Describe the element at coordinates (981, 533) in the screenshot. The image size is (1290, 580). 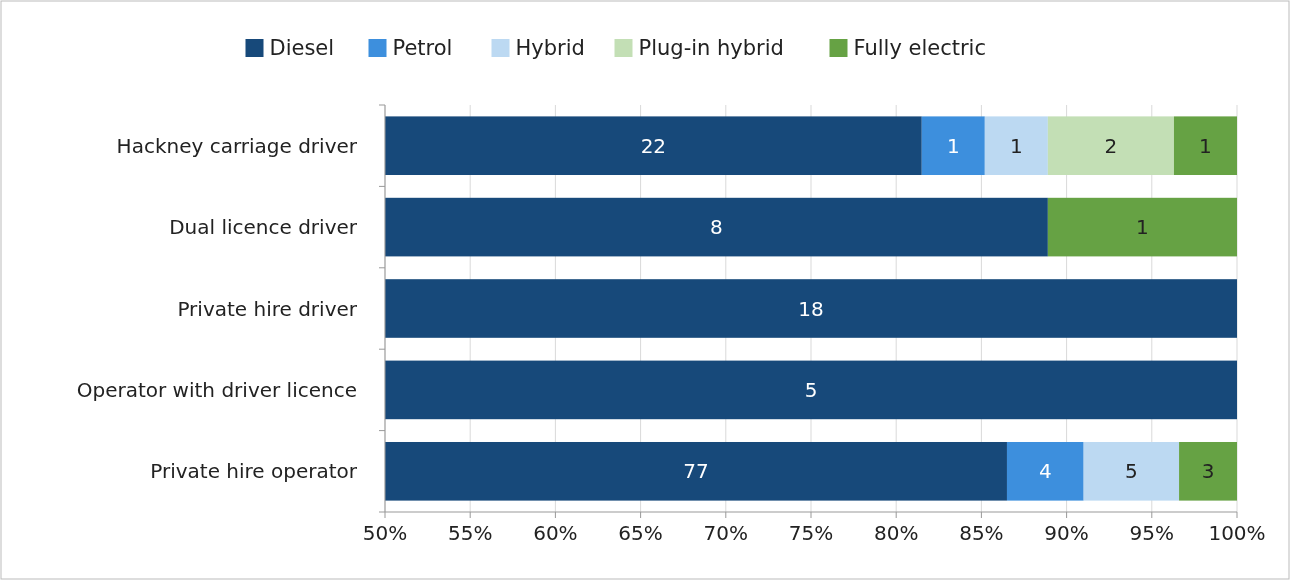
I see `x-tick-label: 85%` at that location.